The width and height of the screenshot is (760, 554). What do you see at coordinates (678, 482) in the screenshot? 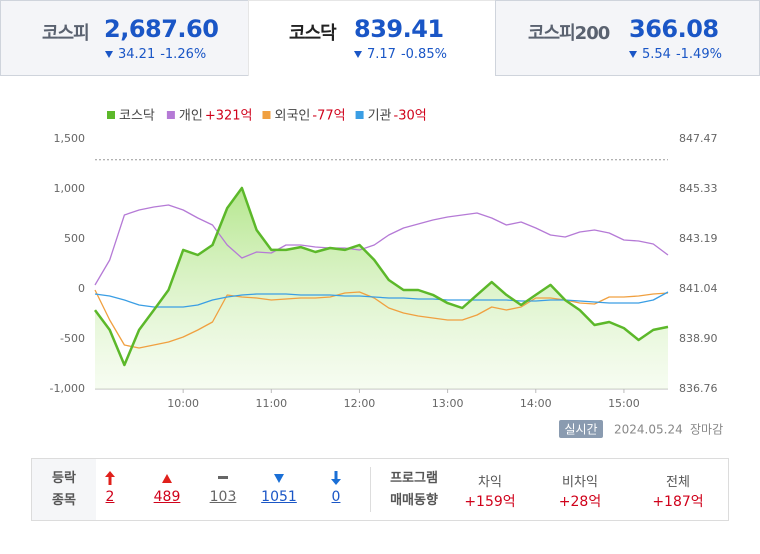
I see `item-name: 전체` at bounding box center [678, 482].